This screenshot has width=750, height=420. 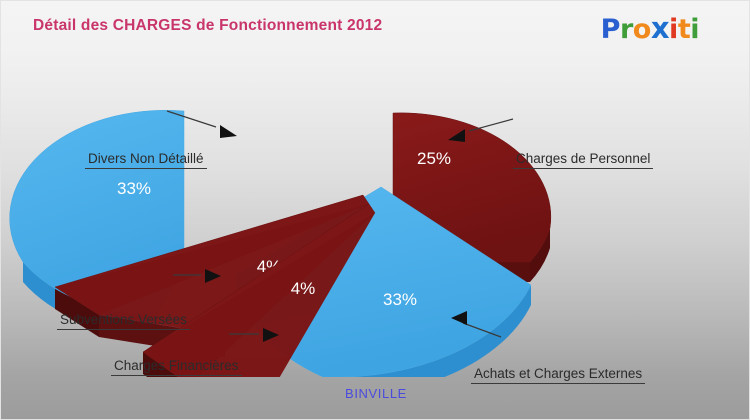 I want to click on callout-text-subventions: Subventions Versées, so click(x=123, y=321).